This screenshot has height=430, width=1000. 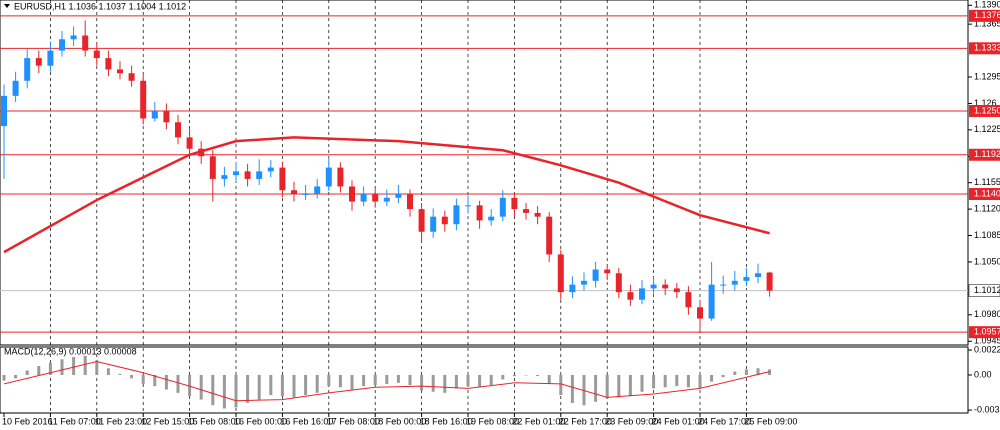 I want to click on signal-line, so click(x=386, y=381).